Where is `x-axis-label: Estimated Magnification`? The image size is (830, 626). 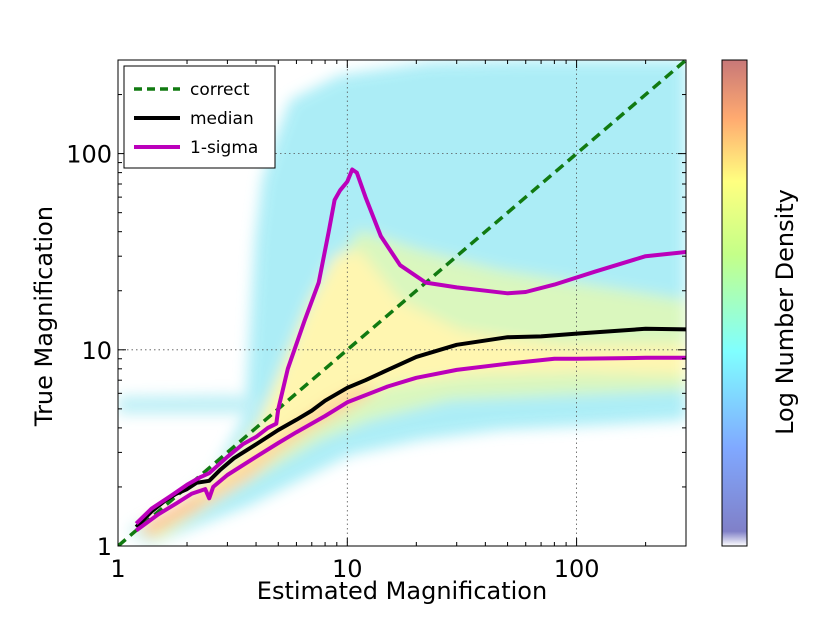
x-axis-label: Estimated Magnification is located at coordinates (402, 591).